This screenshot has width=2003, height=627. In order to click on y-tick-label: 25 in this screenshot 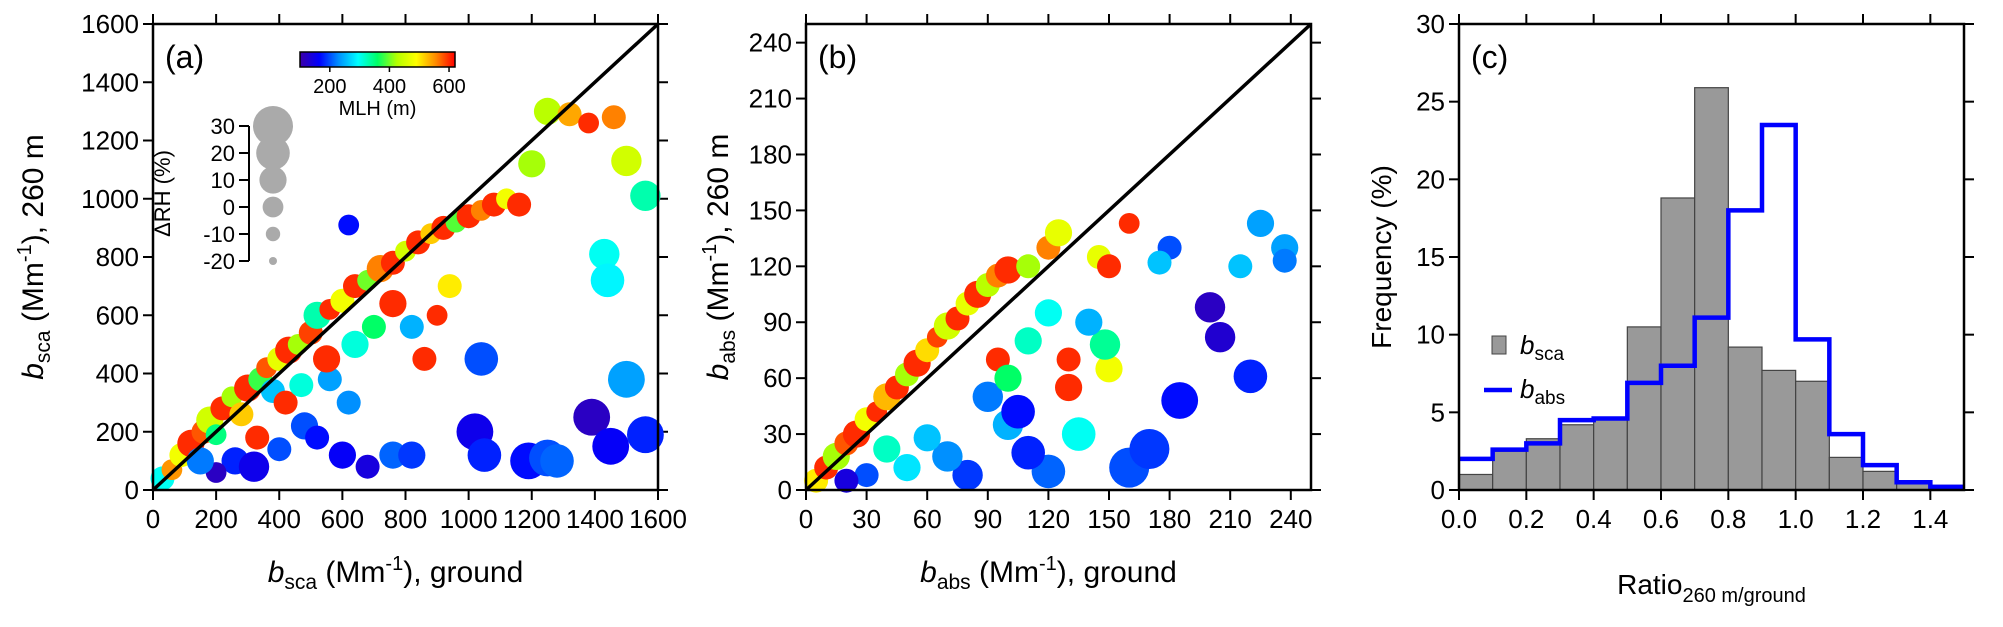, I will do `click(1430, 102)`.